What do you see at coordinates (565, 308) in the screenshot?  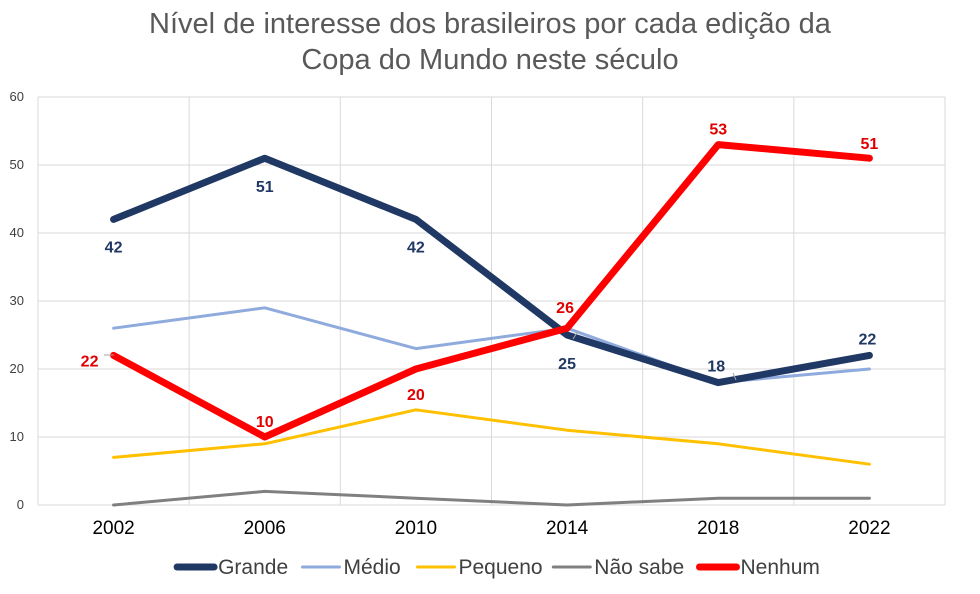 I see `data-label-nenhum: 26` at bounding box center [565, 308].